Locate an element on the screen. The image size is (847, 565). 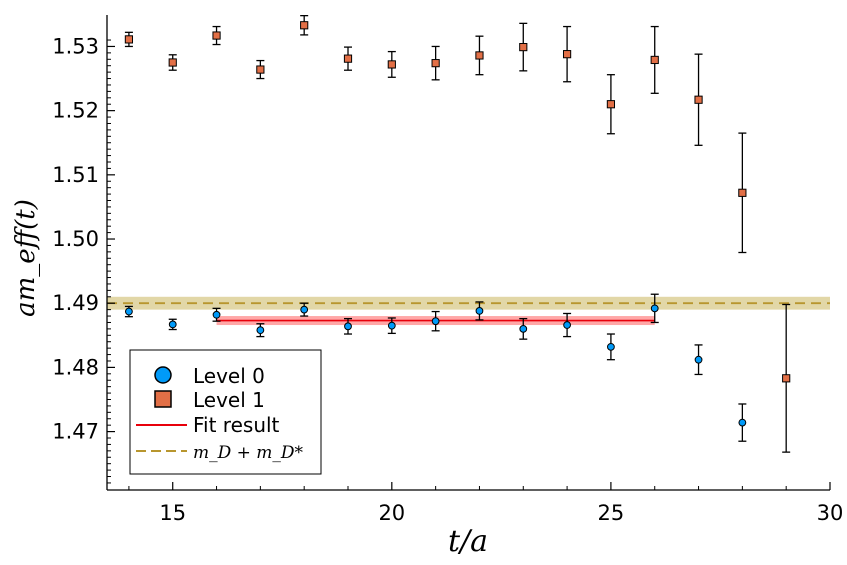
x-tick-label-20: 20 is located at coordinates (391, 513).